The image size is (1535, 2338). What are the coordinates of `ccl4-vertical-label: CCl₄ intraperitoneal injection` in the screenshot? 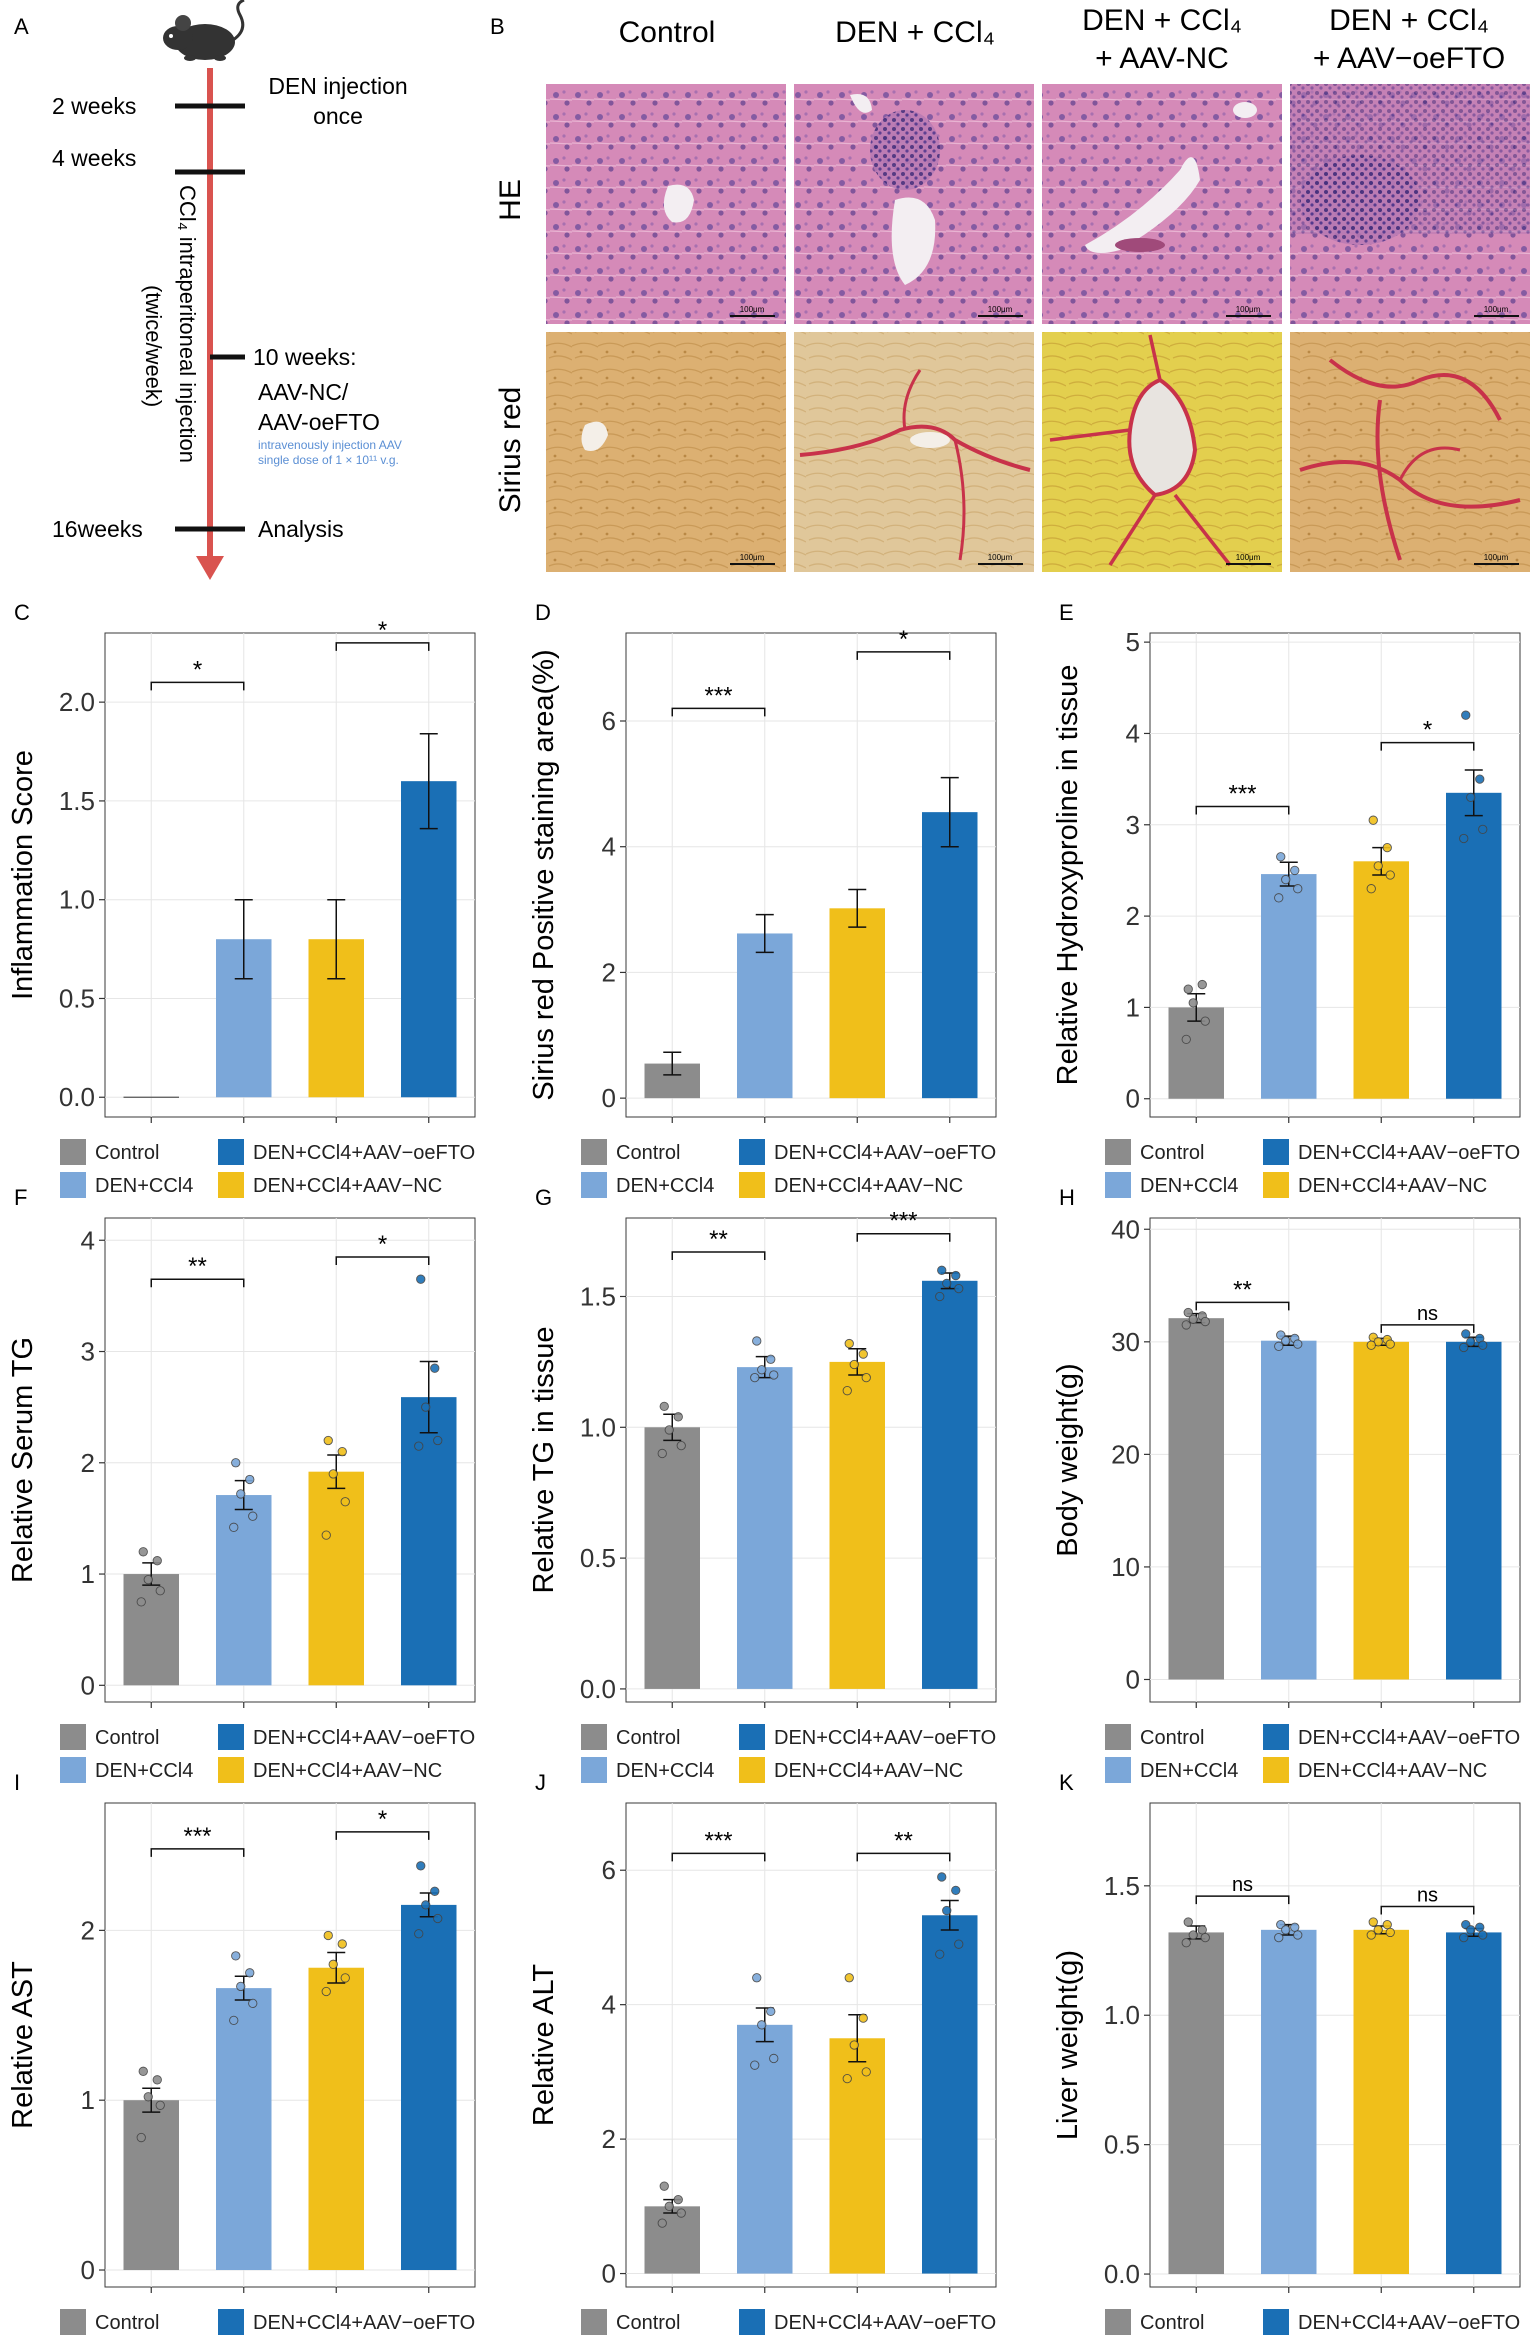 It's located at (187, 324).